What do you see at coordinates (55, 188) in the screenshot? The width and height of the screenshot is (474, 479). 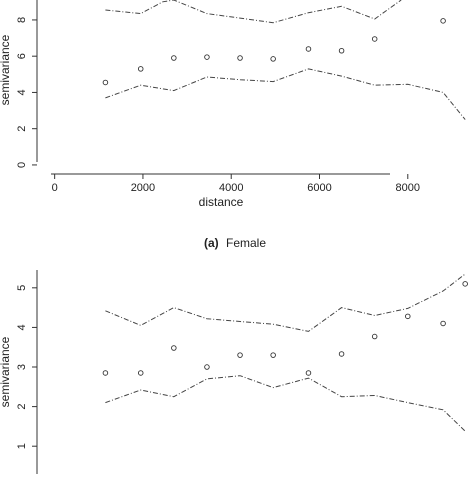 I see `x-tick-label: 0` at bounding box center [55, 188].